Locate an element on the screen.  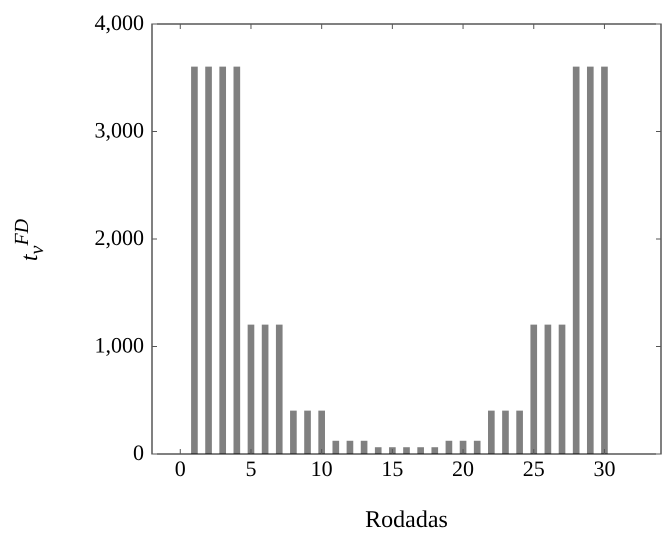
x-tick-label: 25 is located at coordinates (533, 468).